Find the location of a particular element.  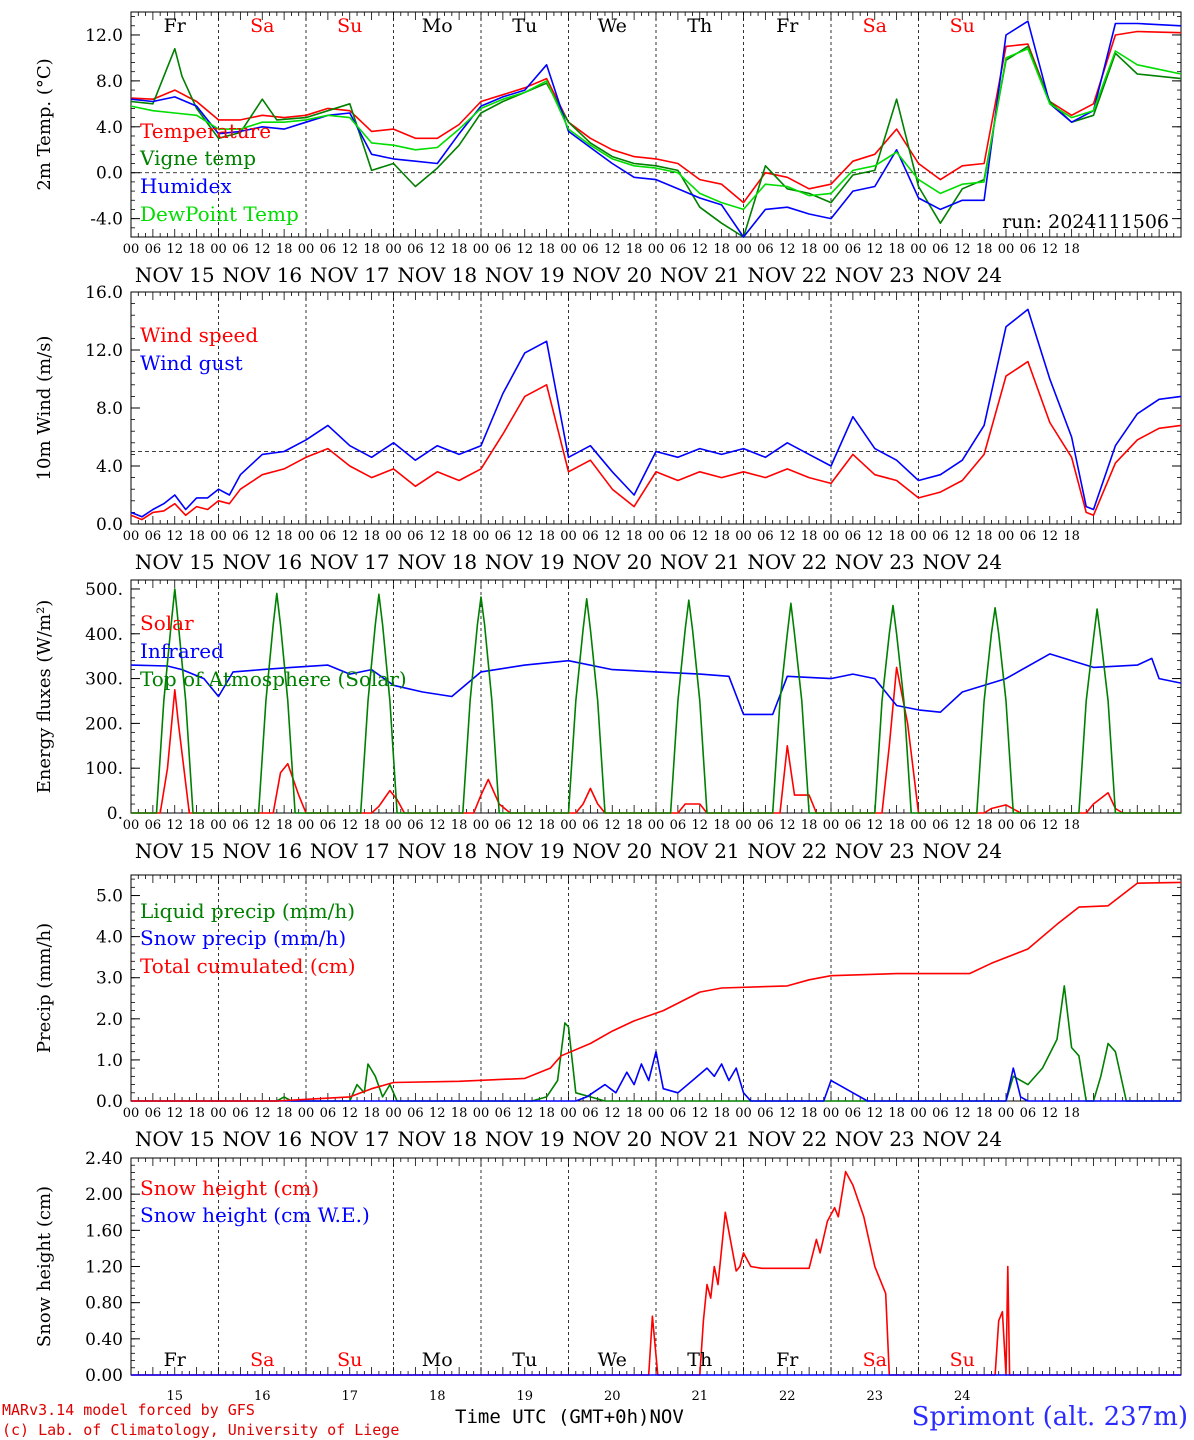

legend-entry: Solar is located at coordinates (167, 623).